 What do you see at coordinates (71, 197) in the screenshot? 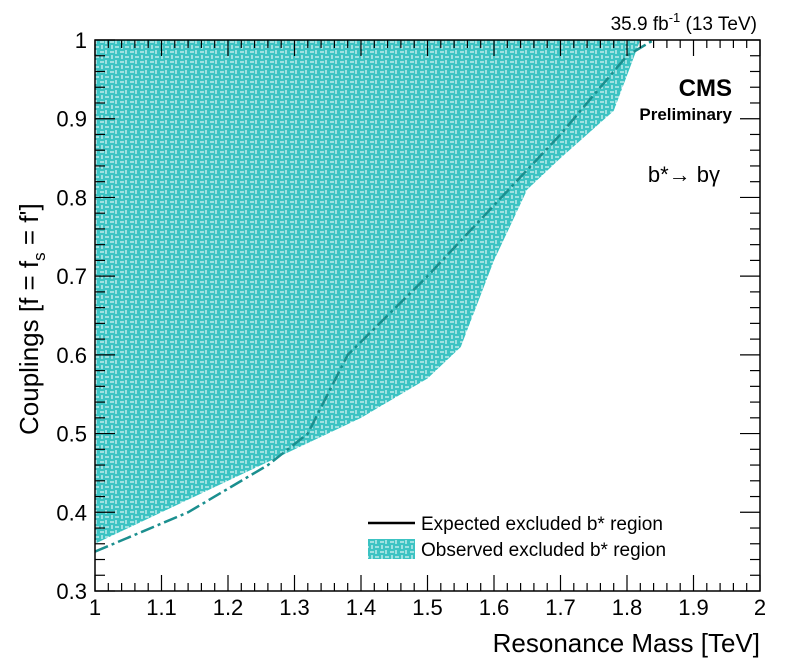
I see `y-tick-label: 0.8` at bounding box center [71, 197].